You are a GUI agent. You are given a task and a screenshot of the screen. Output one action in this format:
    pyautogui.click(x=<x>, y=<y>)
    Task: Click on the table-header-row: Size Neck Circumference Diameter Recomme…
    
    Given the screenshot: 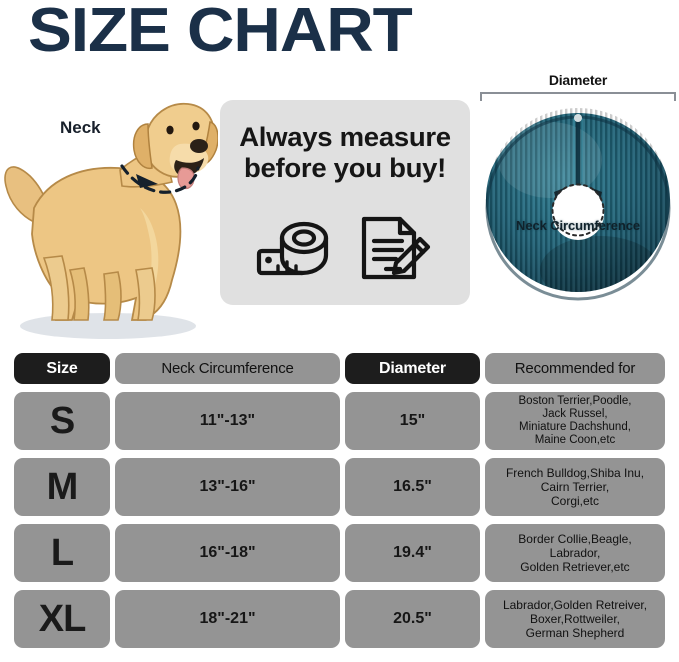 What is the action you would take?
    pyautogui.click(x=339, y=368)
    